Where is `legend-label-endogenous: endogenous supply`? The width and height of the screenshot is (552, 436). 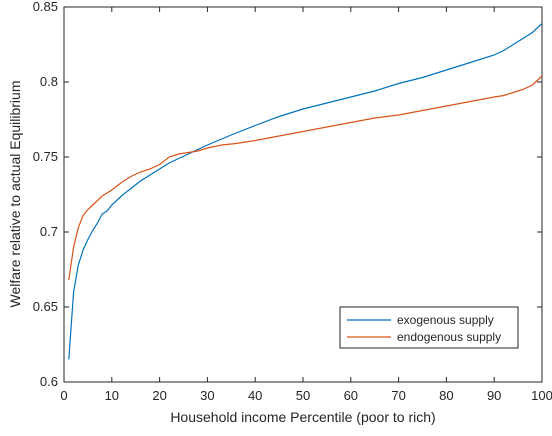
legend-label-endogenous: endogenous supply is located at coordinates (449, 337).